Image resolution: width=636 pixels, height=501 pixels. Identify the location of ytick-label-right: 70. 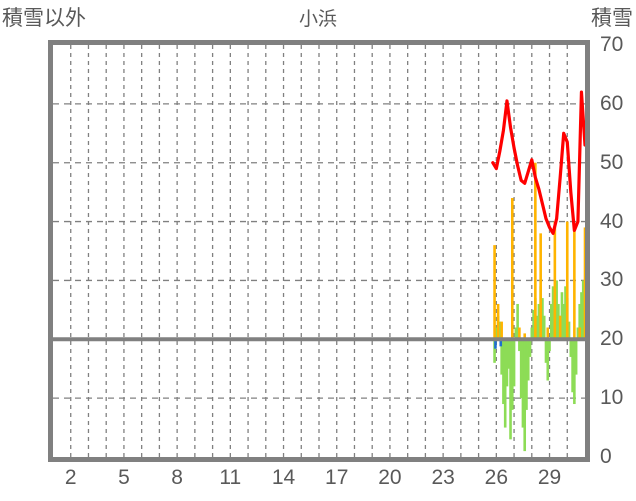
(612, 44).